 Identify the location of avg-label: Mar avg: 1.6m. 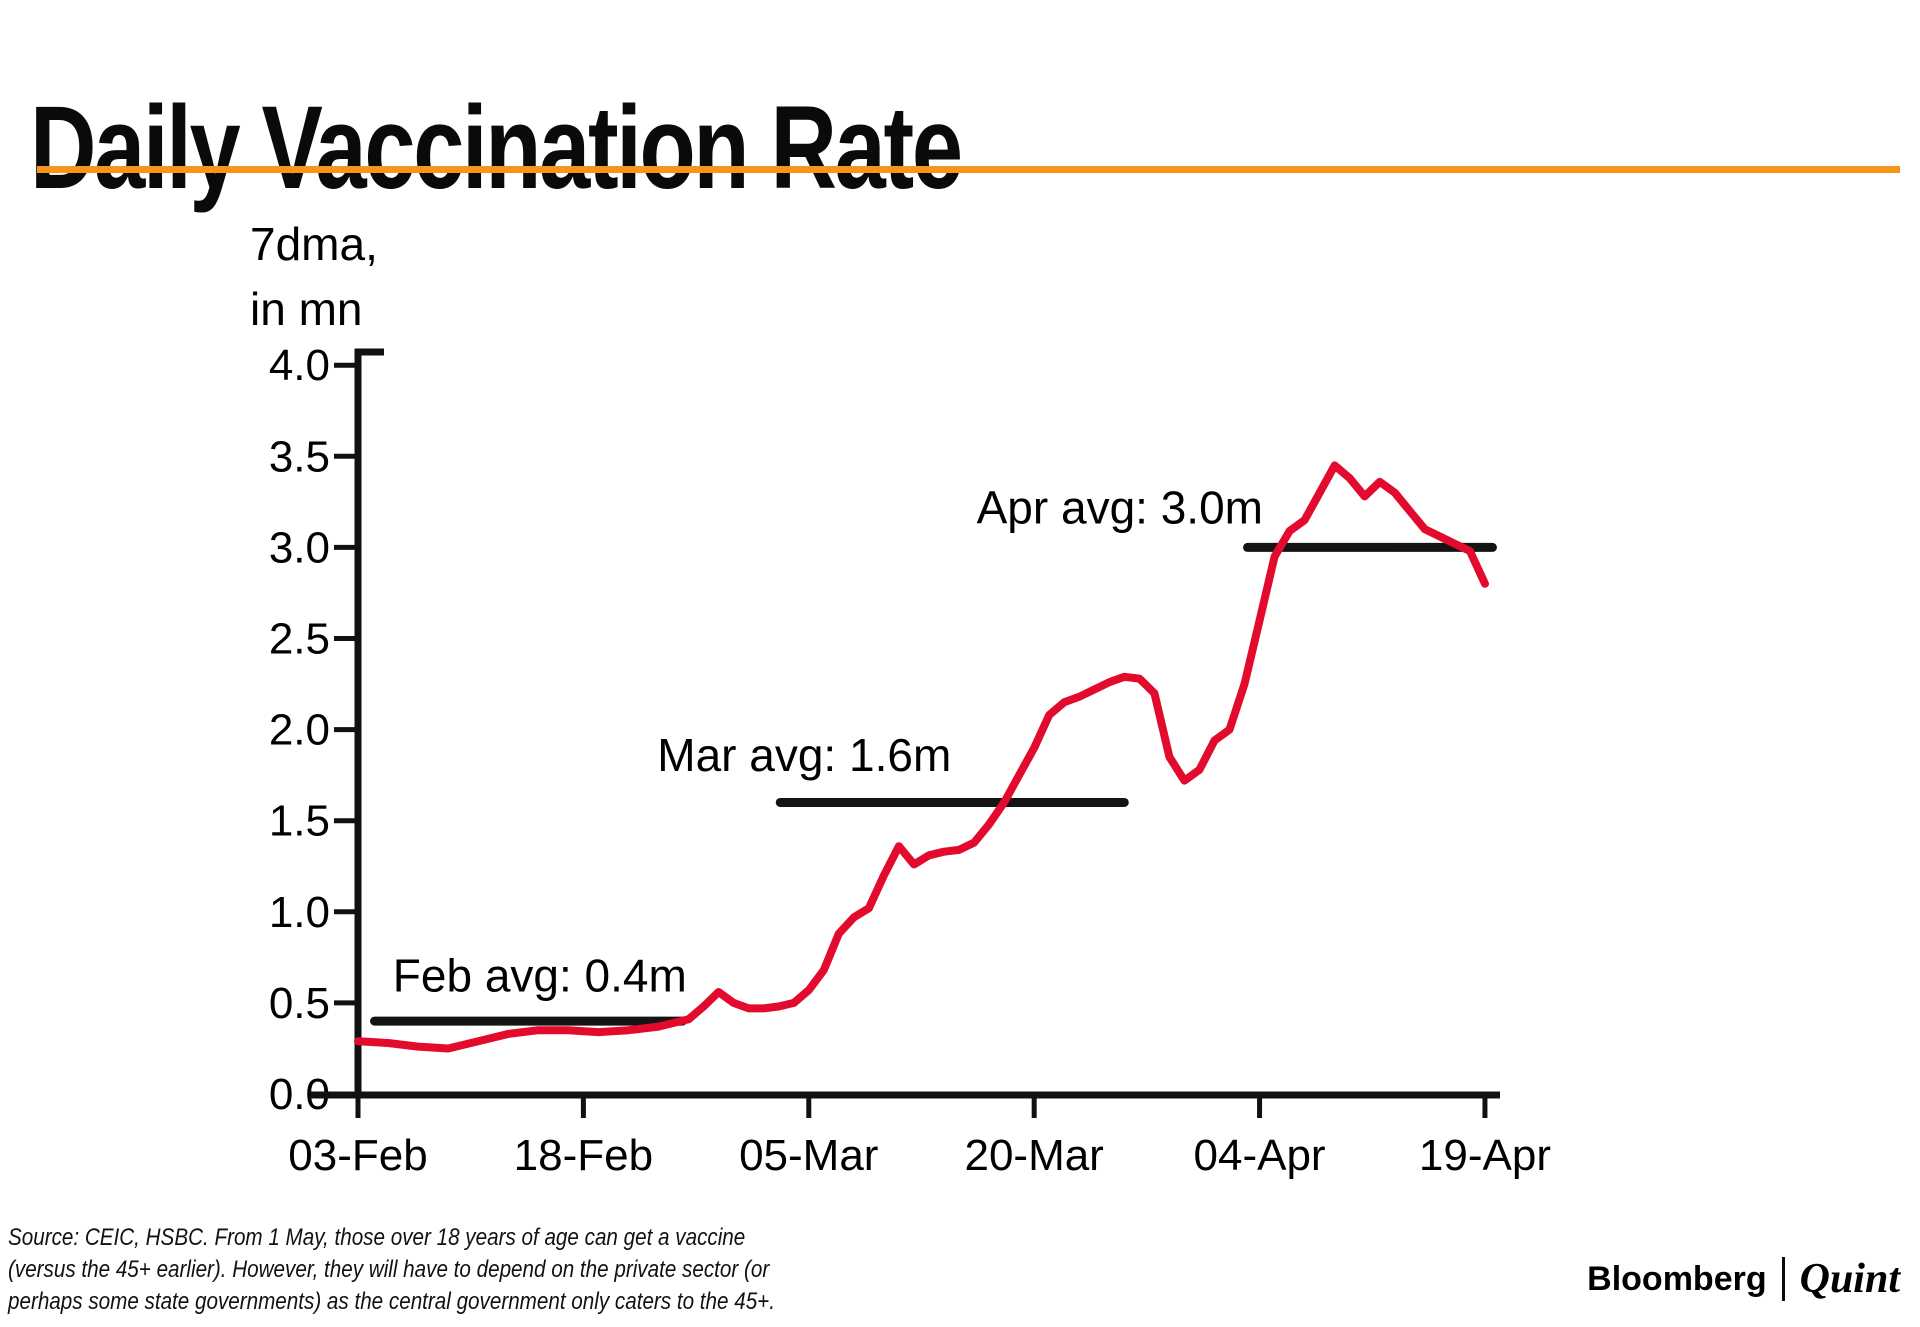
(804, 755).